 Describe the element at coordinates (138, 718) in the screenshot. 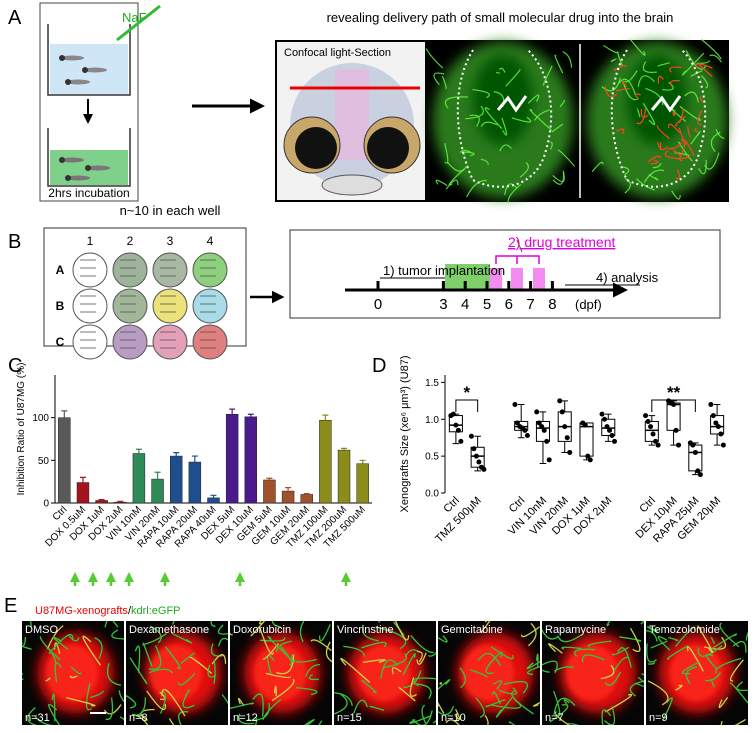

I see `sample-count: n=8` at that location.